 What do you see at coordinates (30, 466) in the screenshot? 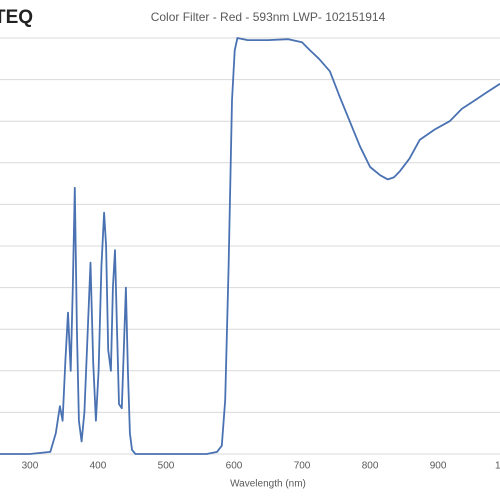
I see `x-tick-label: 300` at bounding box center [30, 466].